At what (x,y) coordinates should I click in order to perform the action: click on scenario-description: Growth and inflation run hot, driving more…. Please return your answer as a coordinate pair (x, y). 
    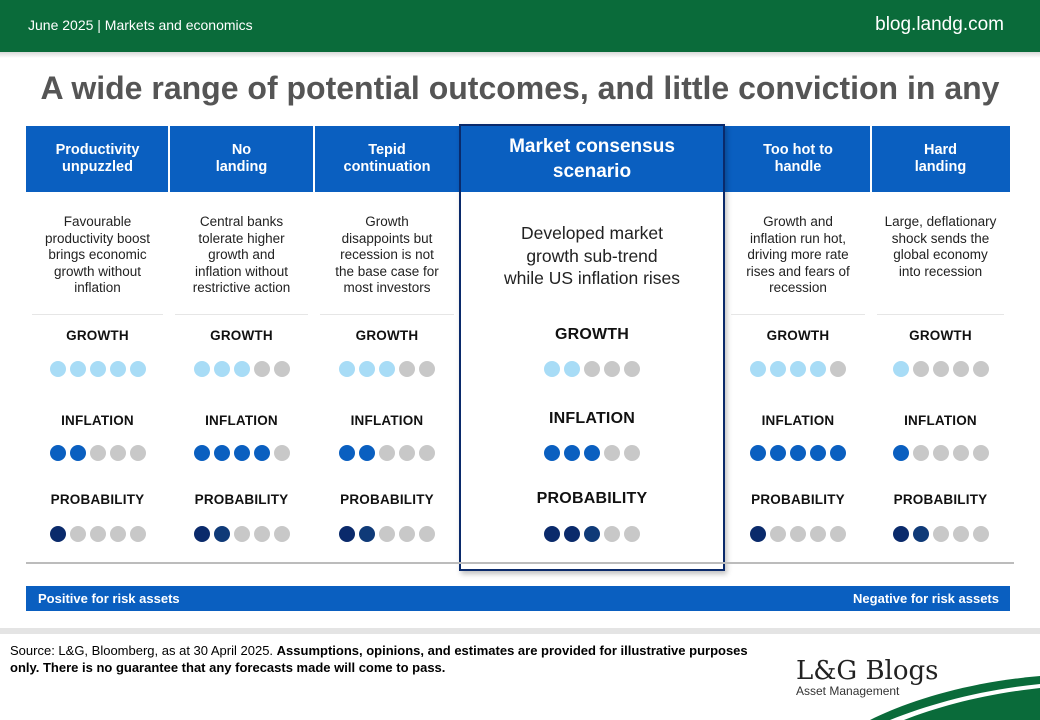
    Looking at the image, I should click on (798, 255).